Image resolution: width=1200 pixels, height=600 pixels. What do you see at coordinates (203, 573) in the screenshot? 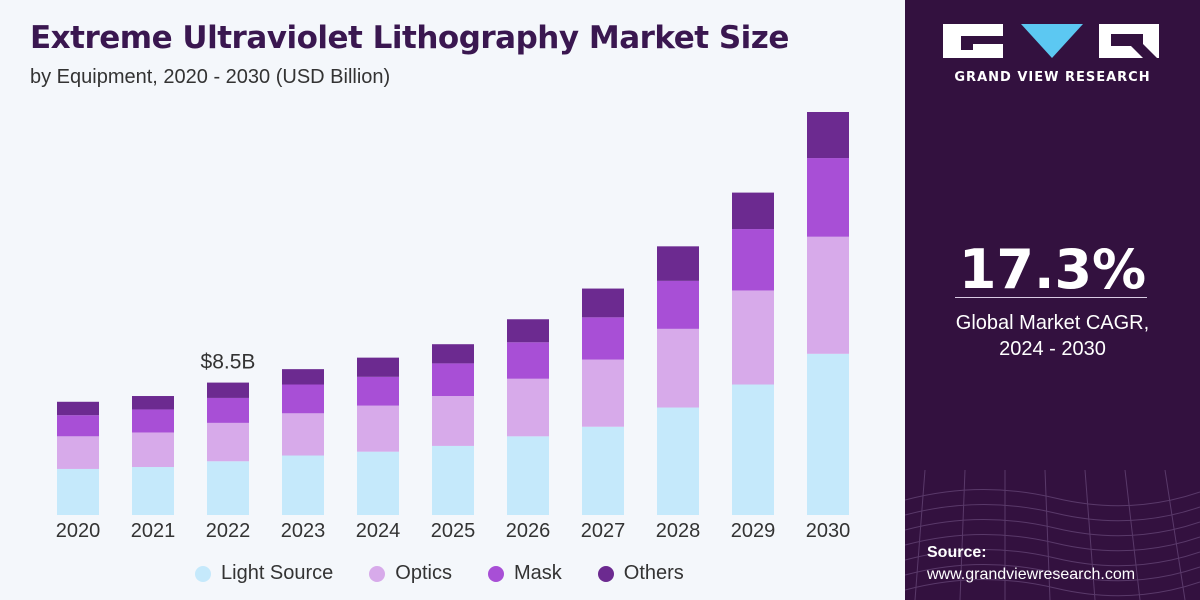
I see `legend-swatch-light-source` at bounding box center [203, 573].